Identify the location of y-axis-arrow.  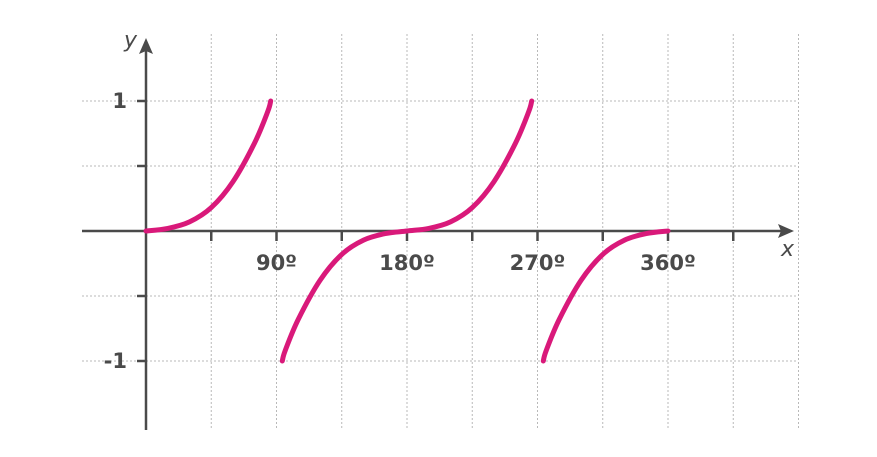
(146, 46).